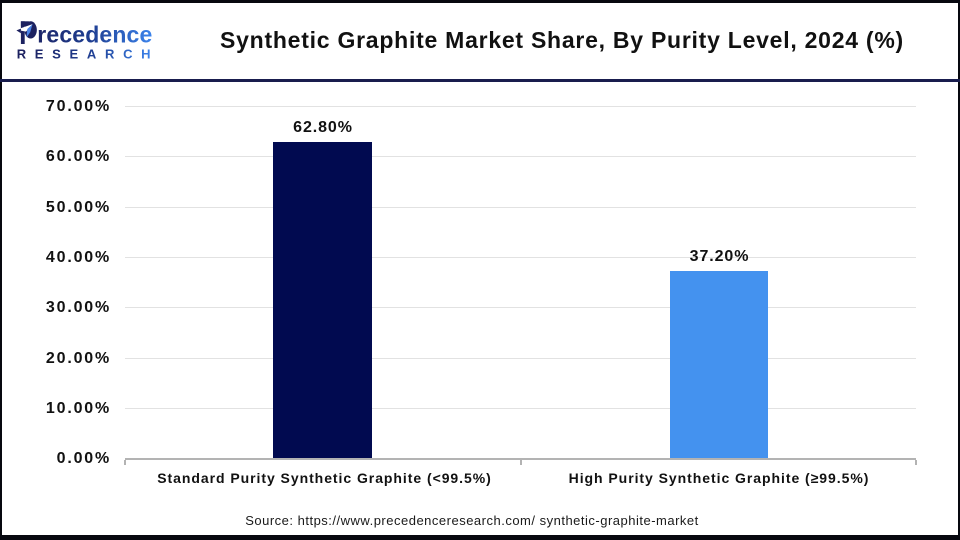 The width and height of the screenshot is (960, 540). What do you see at coordinates (87, 53) in the screenshot?
I see `svg-text: RESEARCH` at bounding box center [87, 53].